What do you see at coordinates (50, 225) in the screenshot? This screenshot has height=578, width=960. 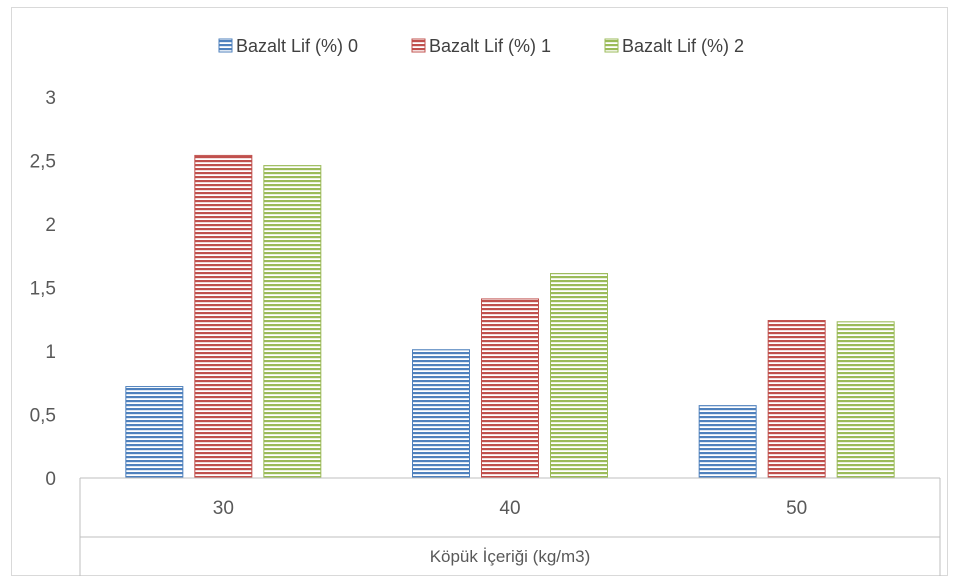 I see `y-tick-label: 2` at bounding box center [50, 225].